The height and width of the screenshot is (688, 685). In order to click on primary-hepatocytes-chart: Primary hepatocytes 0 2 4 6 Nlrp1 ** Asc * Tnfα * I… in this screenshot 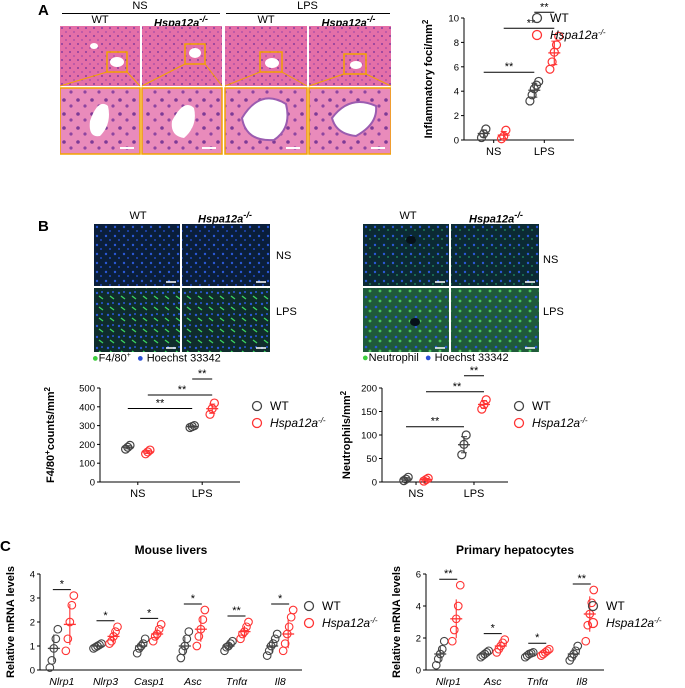, I will do `click(497, 615)`.